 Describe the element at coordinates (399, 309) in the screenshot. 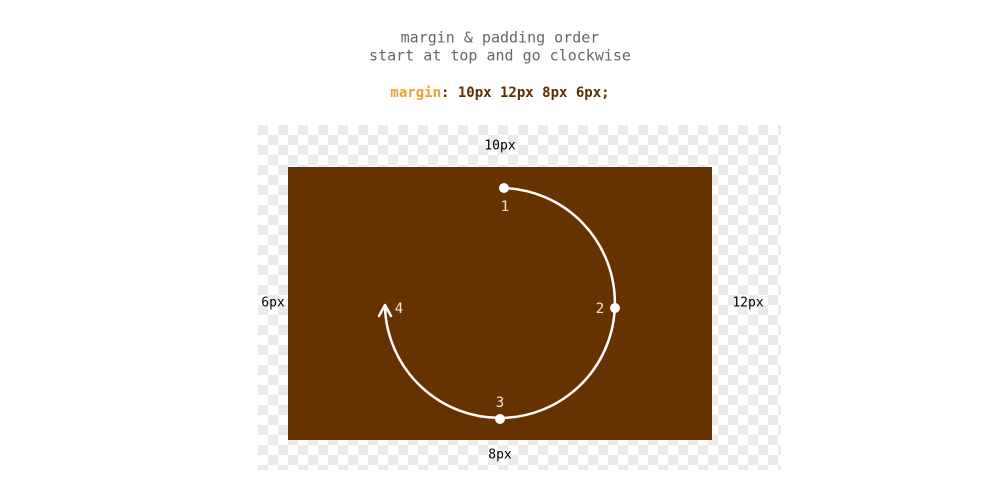

I see `step-label: 4` at that location.